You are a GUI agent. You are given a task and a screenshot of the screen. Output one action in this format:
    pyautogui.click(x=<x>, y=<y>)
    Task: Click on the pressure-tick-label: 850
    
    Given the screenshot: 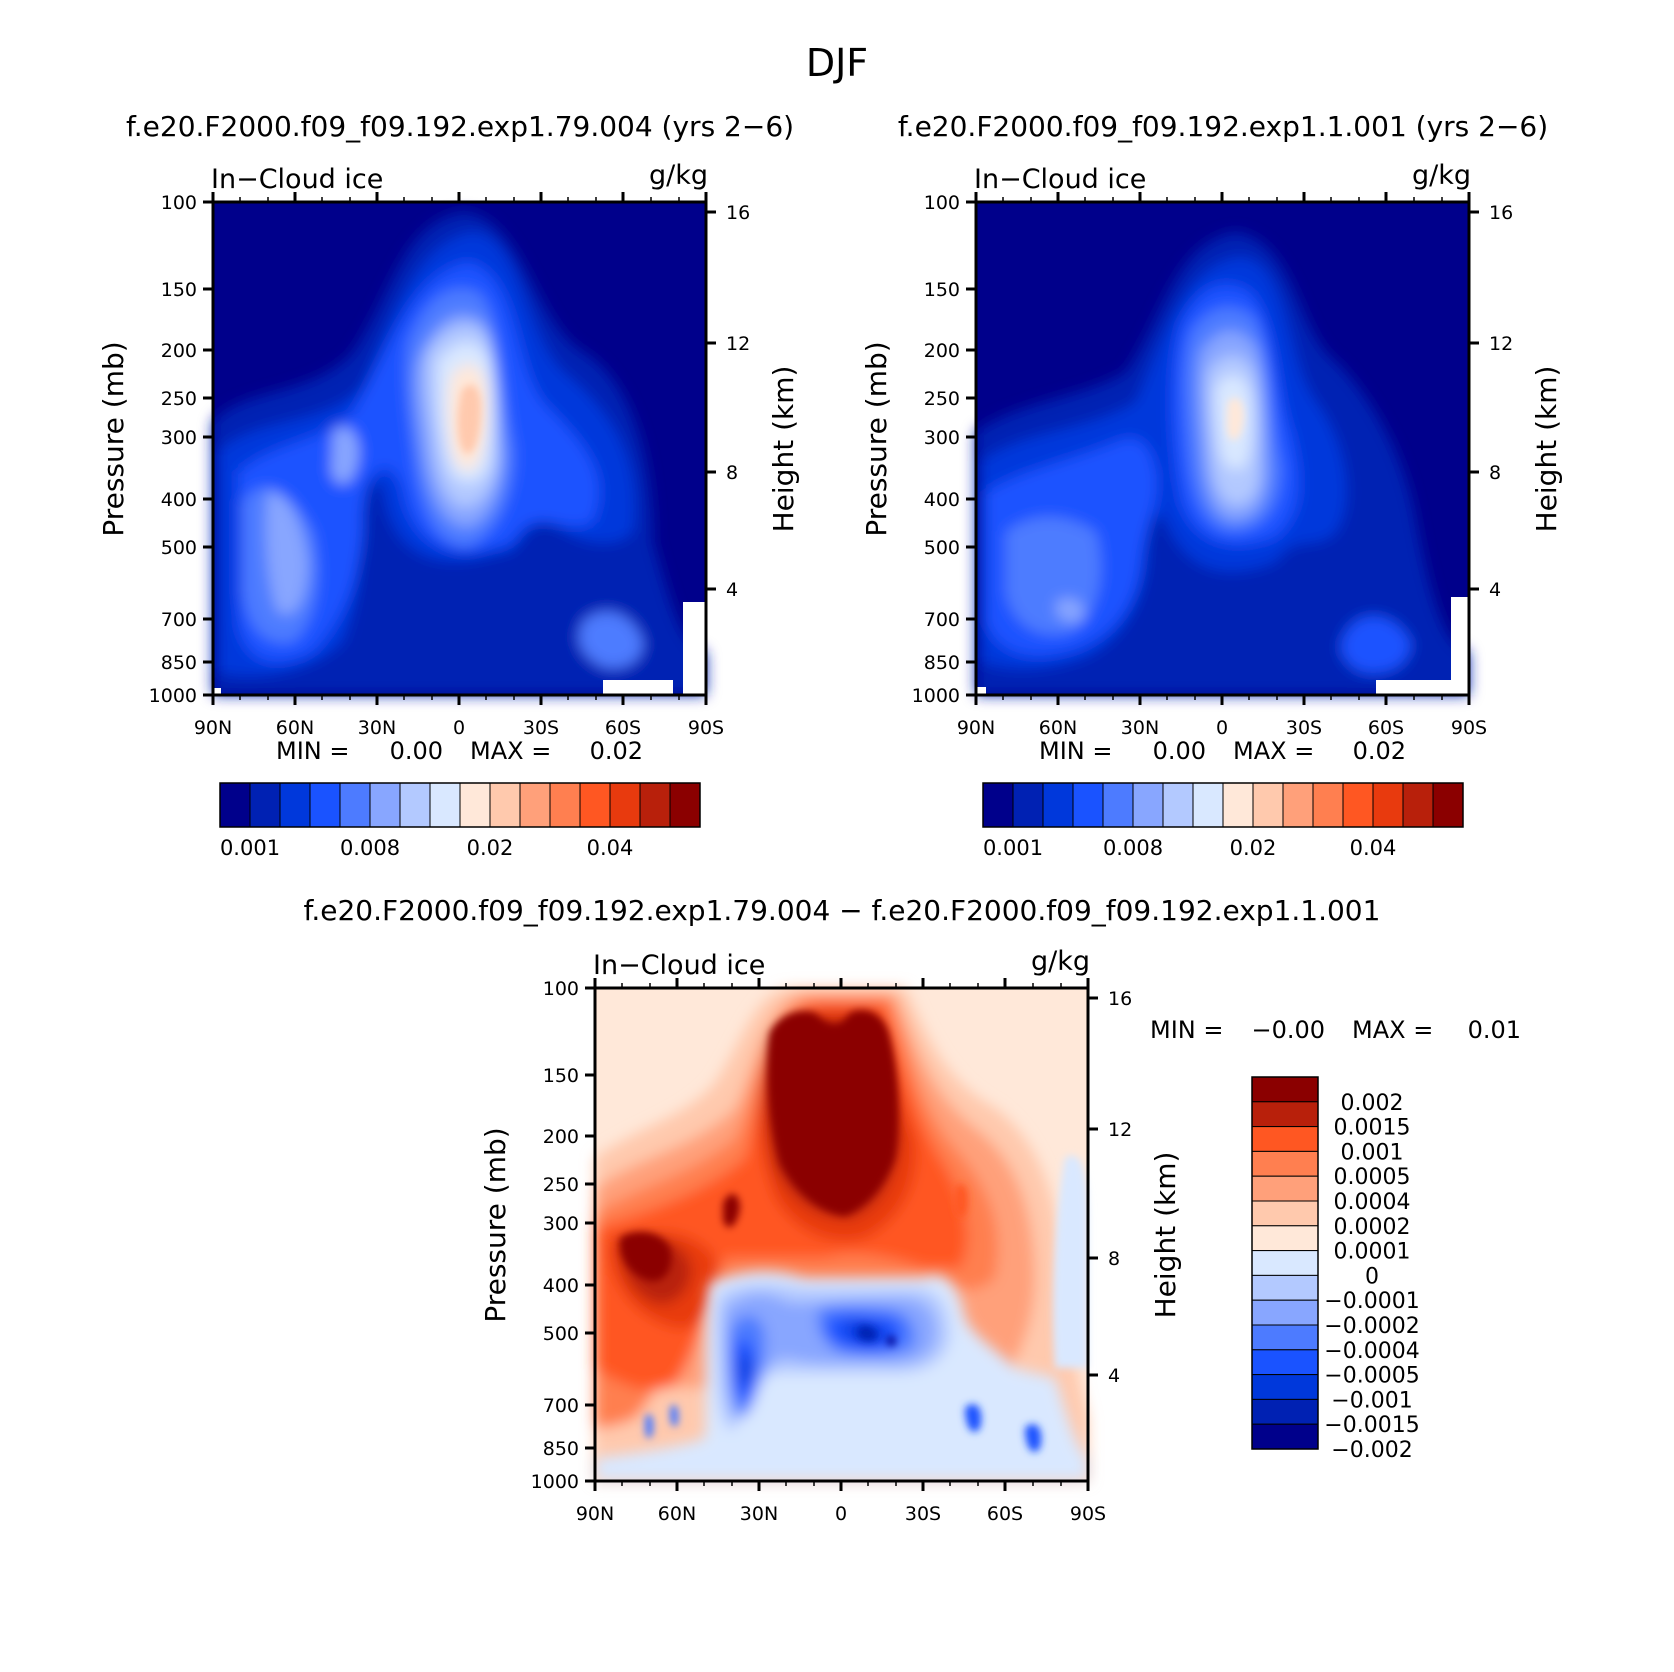 What is the action you would take?
    pyautogui.click(x=561, y=1449)
    